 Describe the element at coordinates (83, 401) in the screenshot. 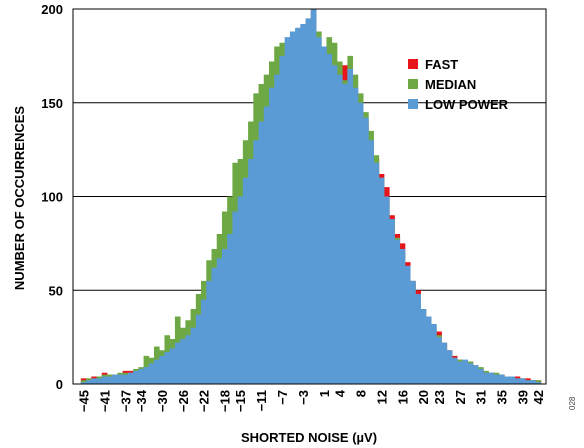

I see `x-tick-label: −45` at that location.